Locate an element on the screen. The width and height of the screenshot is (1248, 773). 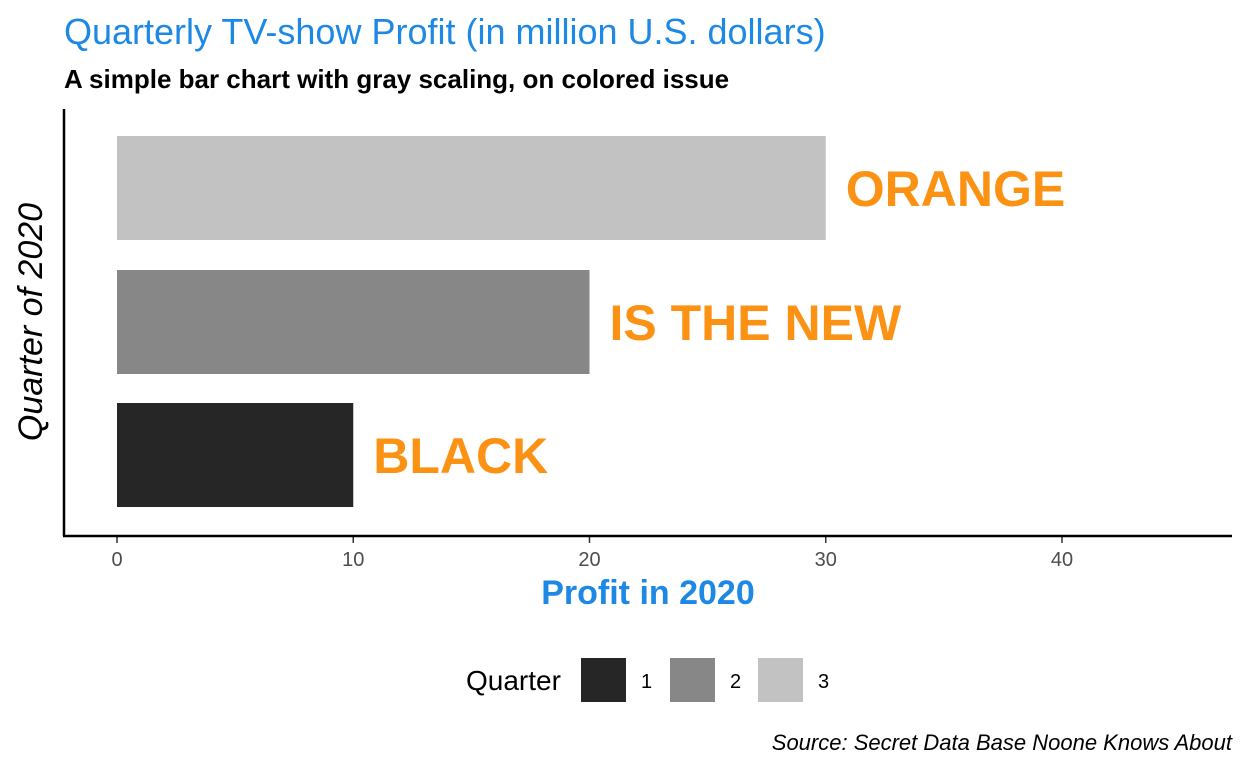
legend-label-1: 1 is located at coordinates (646, 682).